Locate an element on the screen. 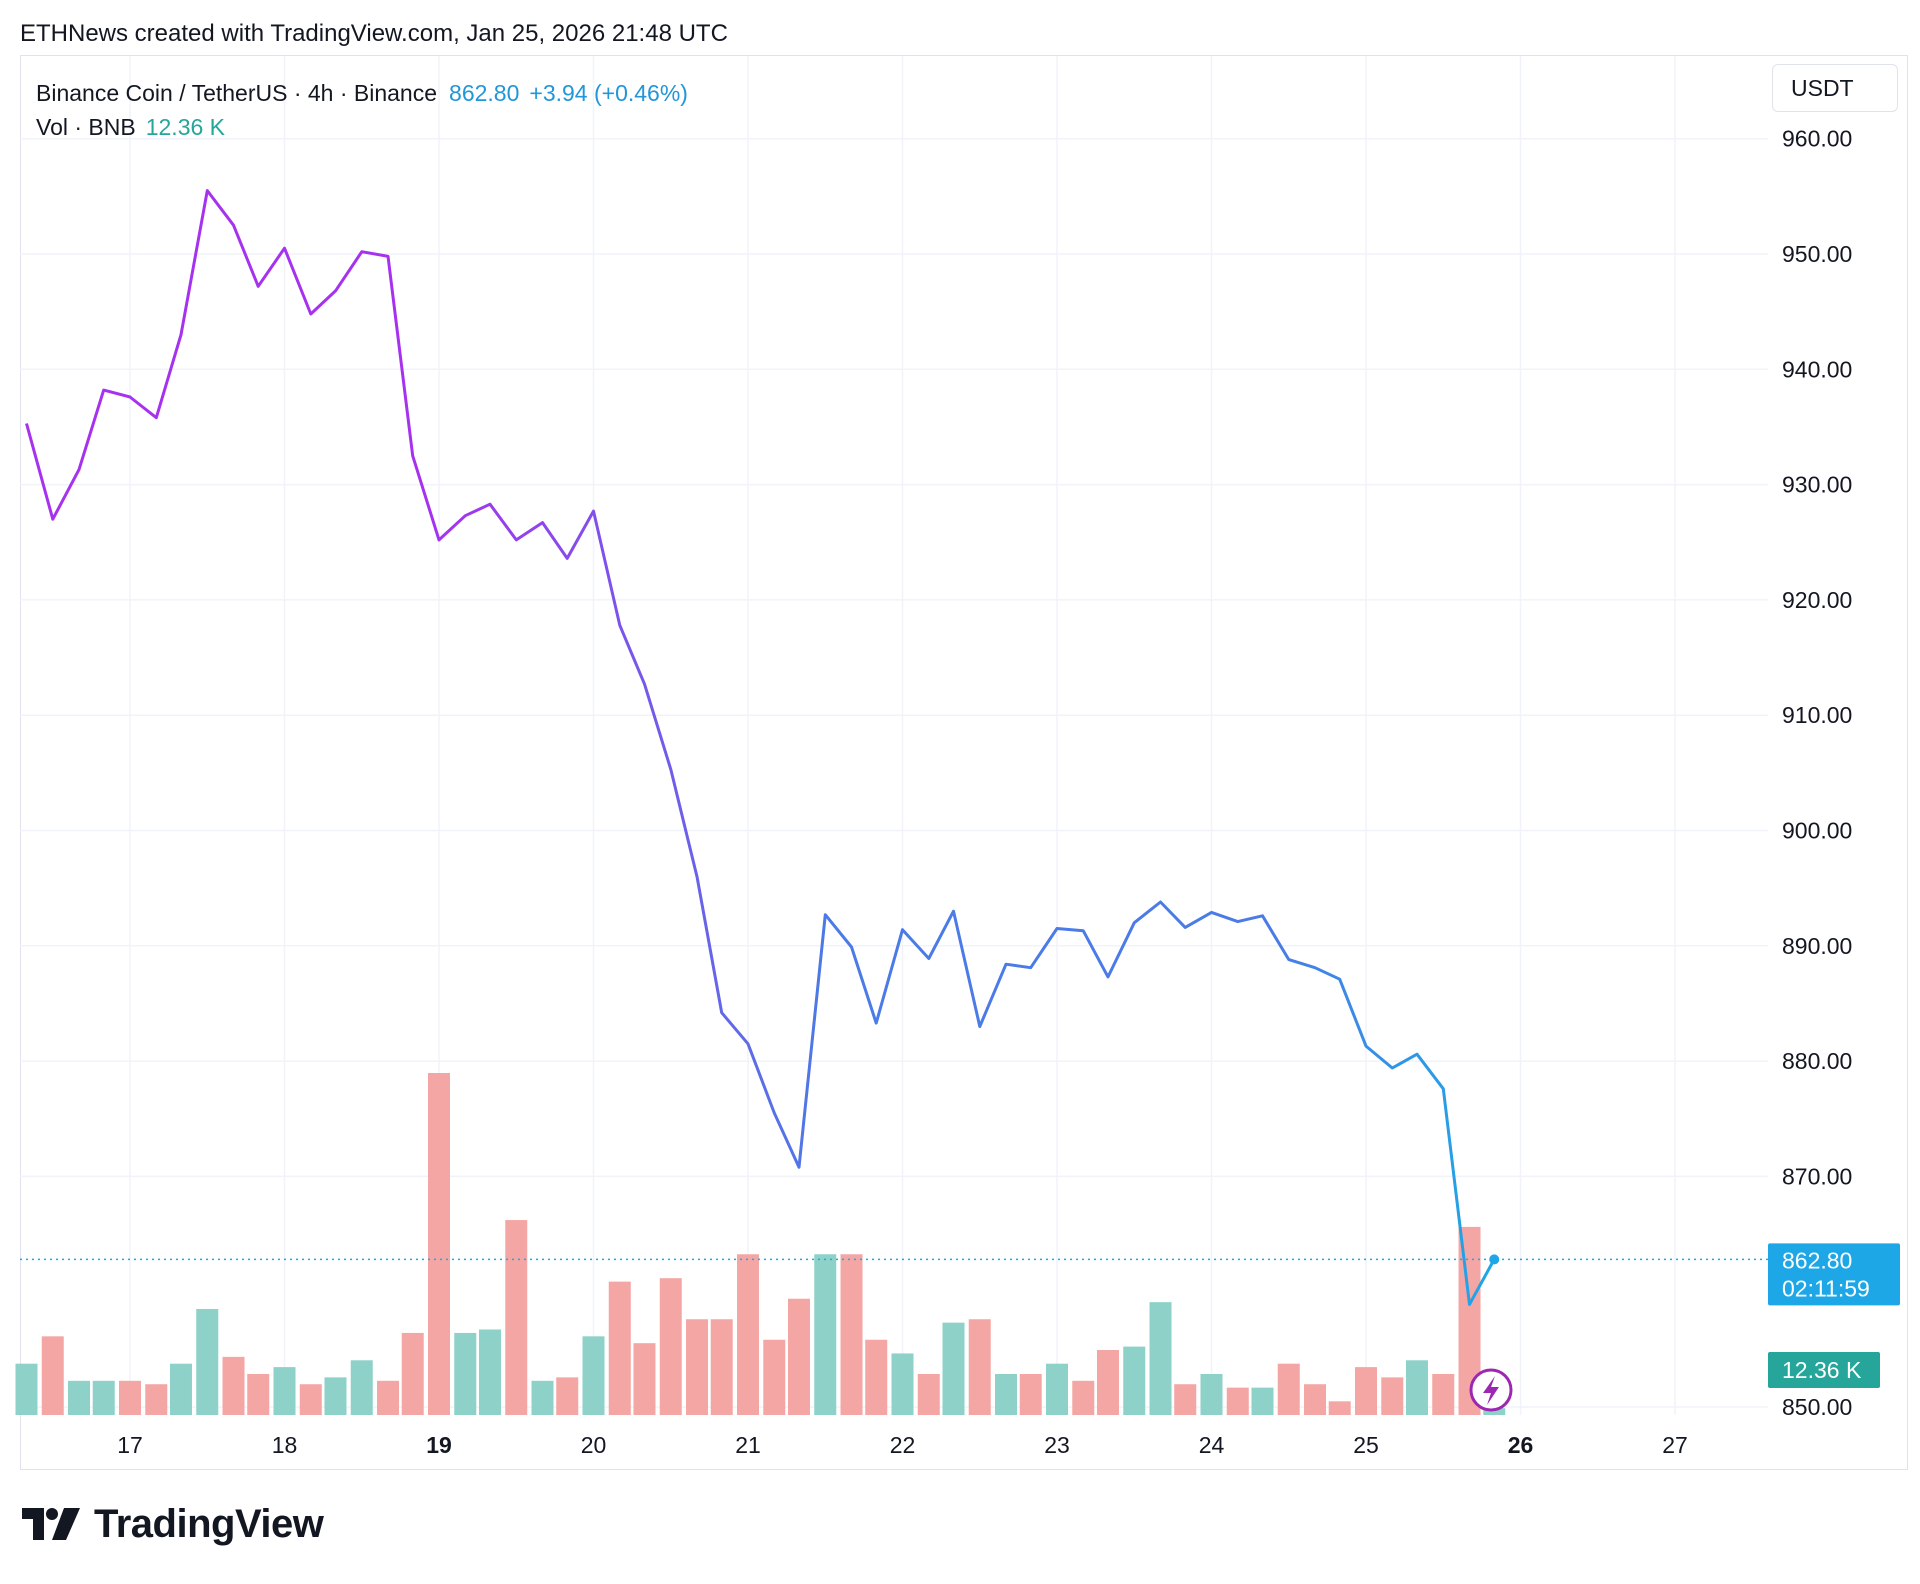  y-tick-label-8: 880.00 is located at coordinates (1817, 1061).